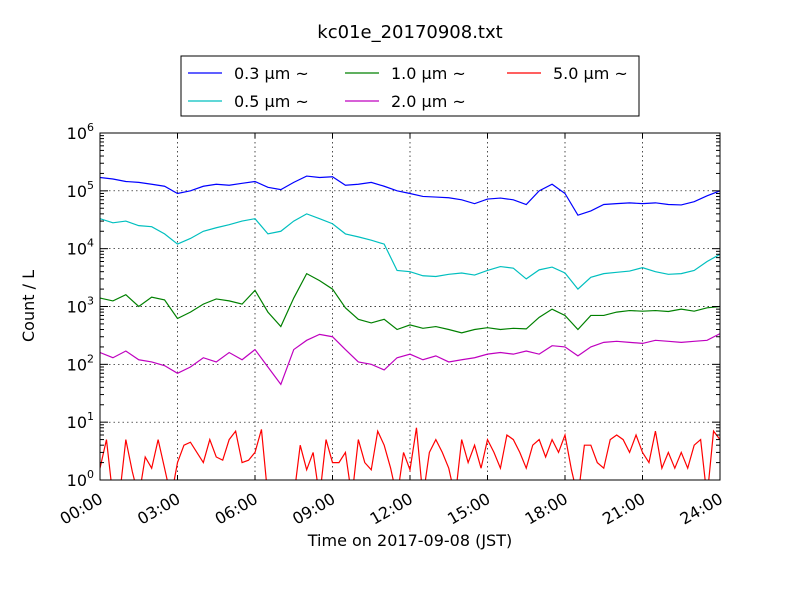  Describe the element at coordinates (80, 479) in the screenshot. I see `y-tick-label: 10⁰` at that location.